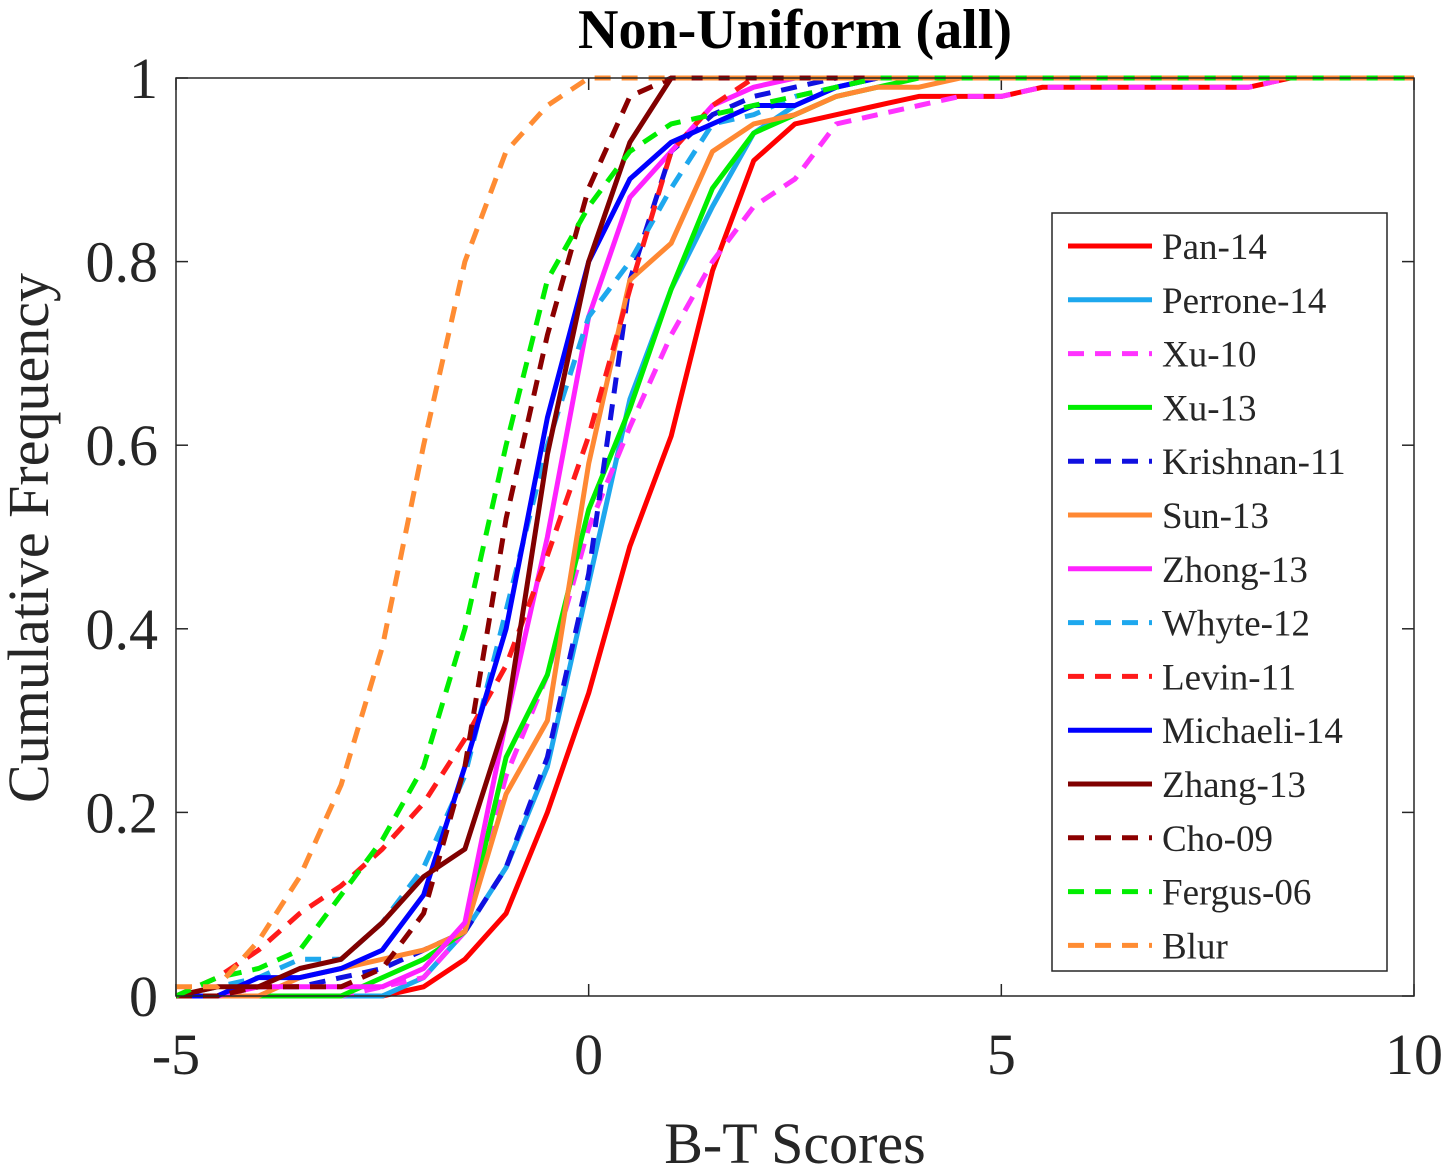 The width and height of the screenshot is (1447, 1166). I want to click on y-tick-label: 0.4, so click(122, 629).